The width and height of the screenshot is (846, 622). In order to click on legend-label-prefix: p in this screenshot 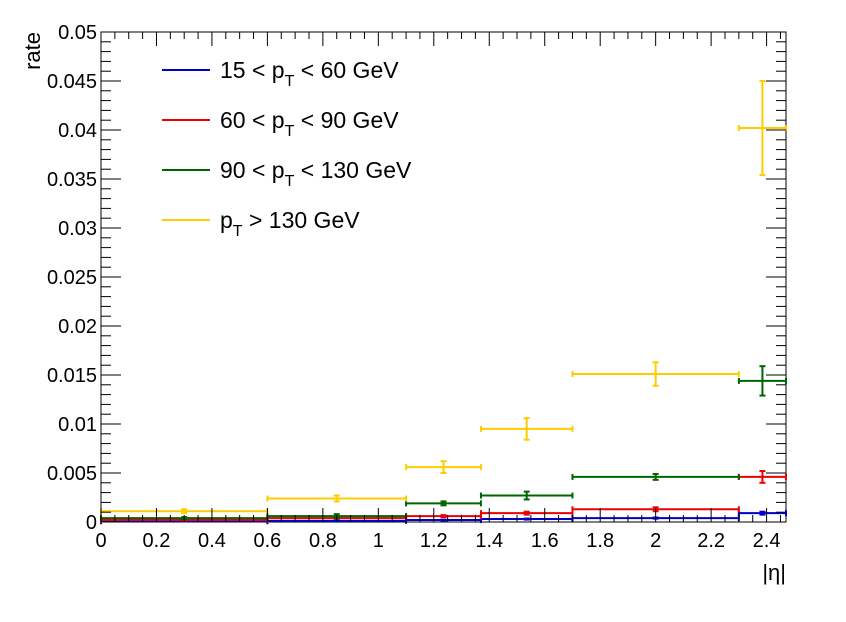, I will do `click(226, 220)`.